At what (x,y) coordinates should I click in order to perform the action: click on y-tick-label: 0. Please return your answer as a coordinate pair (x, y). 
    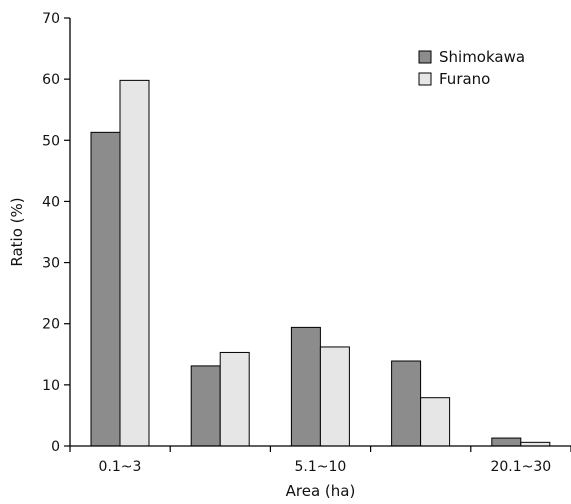
    Looking at the image, I should click on (55, 447).